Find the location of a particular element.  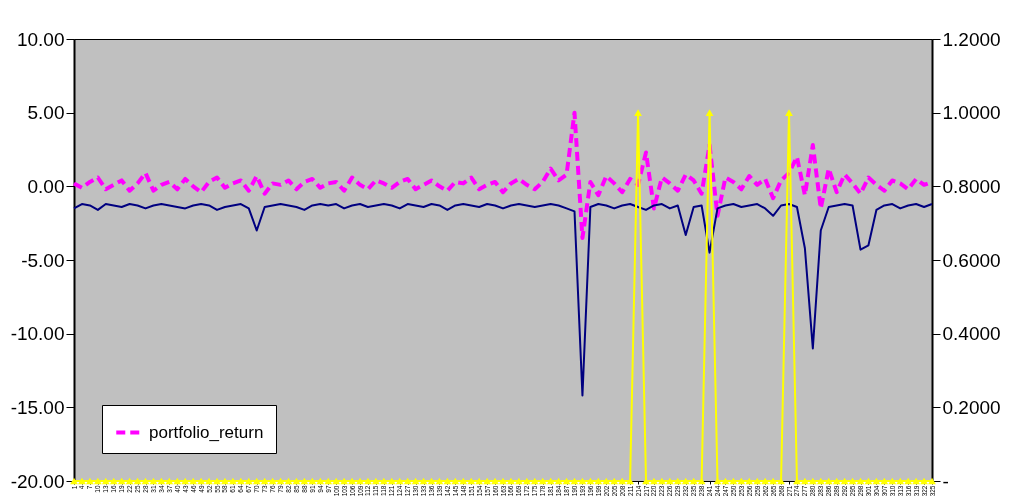

y2-tick-label: - is located at coordinates (945, 481).